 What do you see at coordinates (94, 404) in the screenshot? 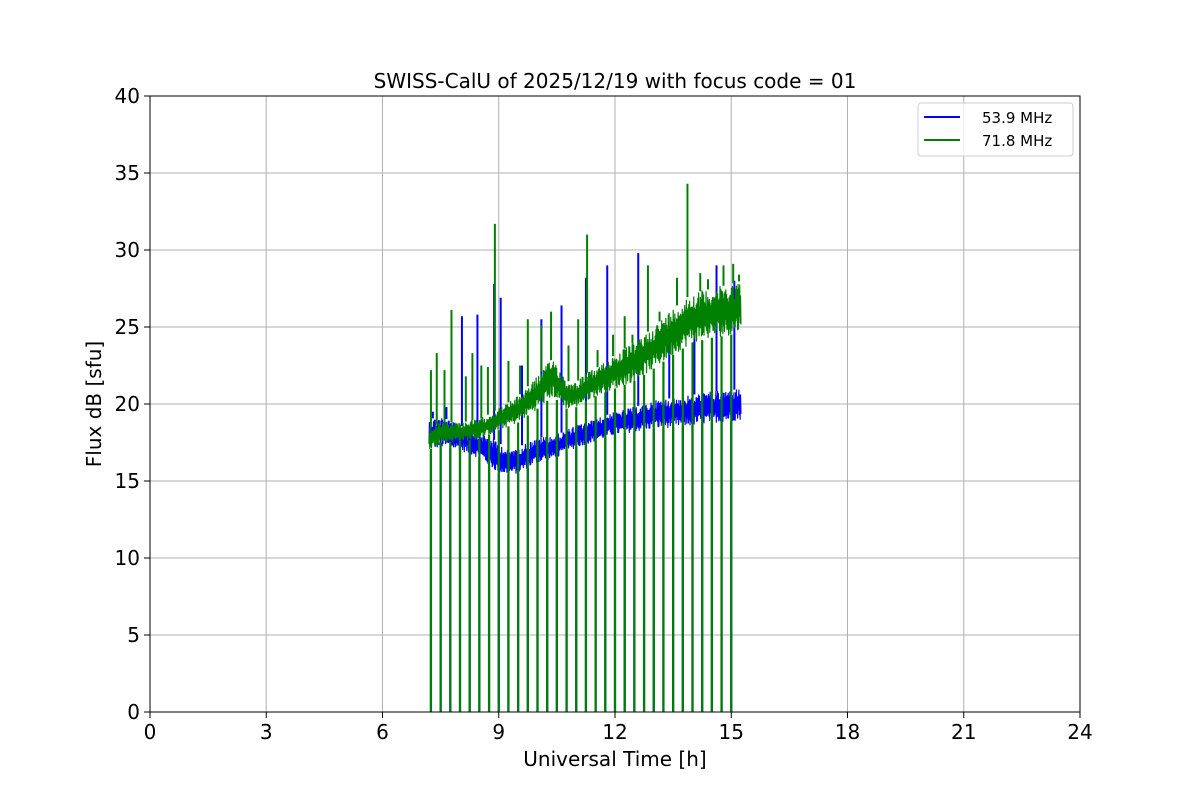
I see `y-axis-title: Flux dB [sfu]` at bounding box center [94, 404].